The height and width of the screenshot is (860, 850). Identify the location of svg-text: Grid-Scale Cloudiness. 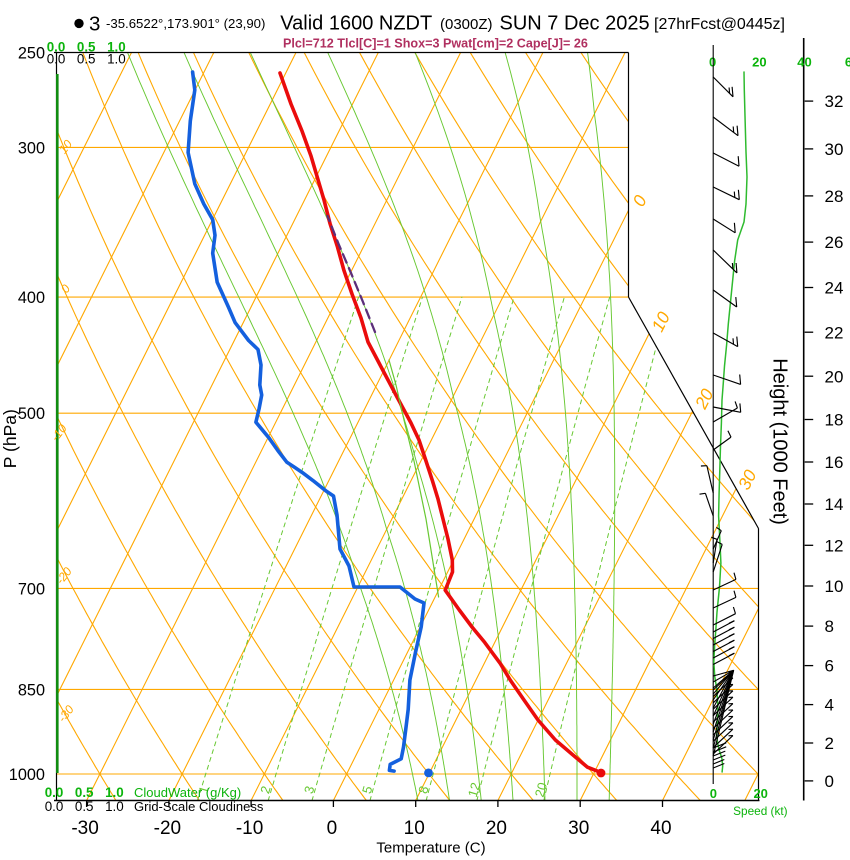
(199, 806).